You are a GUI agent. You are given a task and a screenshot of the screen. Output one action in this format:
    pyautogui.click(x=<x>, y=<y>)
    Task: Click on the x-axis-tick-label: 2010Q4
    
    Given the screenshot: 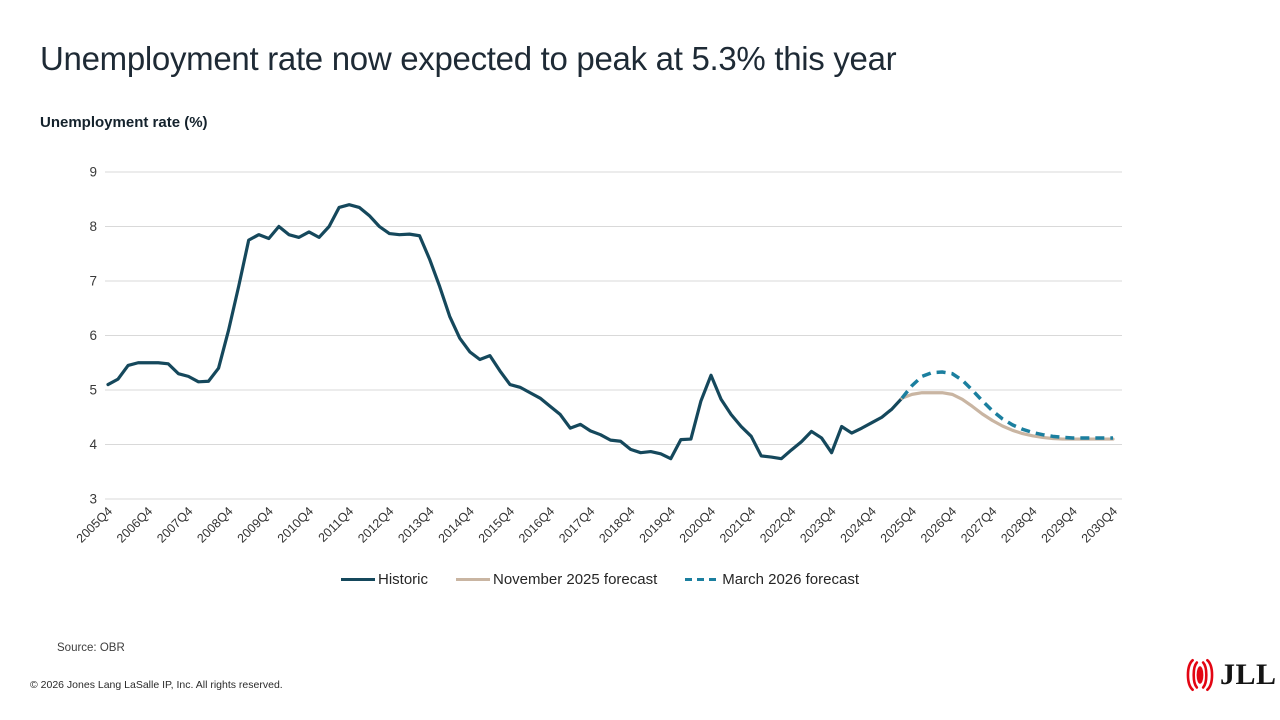 What is the action you would take?
    pyautogui.click(x=295, y=524)
    